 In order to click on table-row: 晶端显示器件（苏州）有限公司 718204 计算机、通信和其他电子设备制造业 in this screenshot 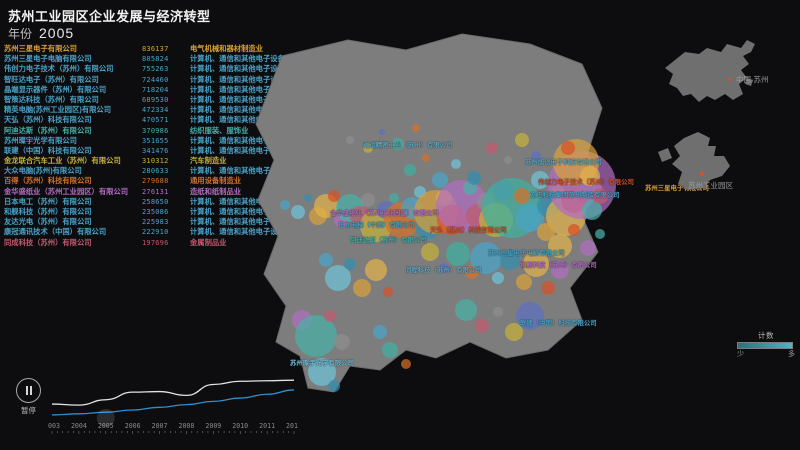, I will do `click(159, 90)`.